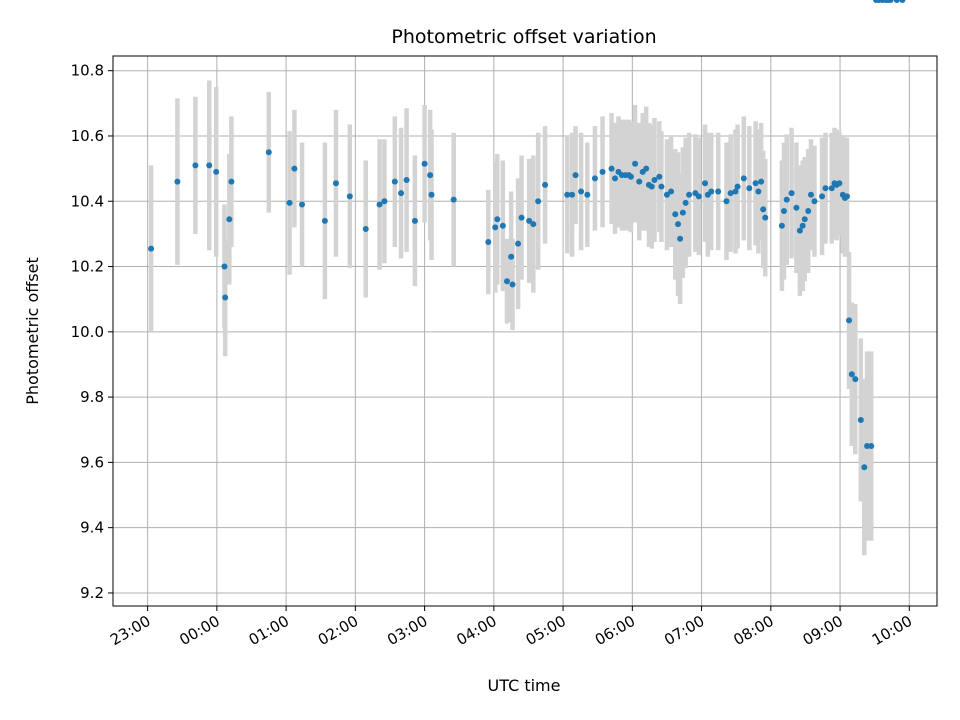  I want to click on y-tick-label: 10.4, so click(87, 201).